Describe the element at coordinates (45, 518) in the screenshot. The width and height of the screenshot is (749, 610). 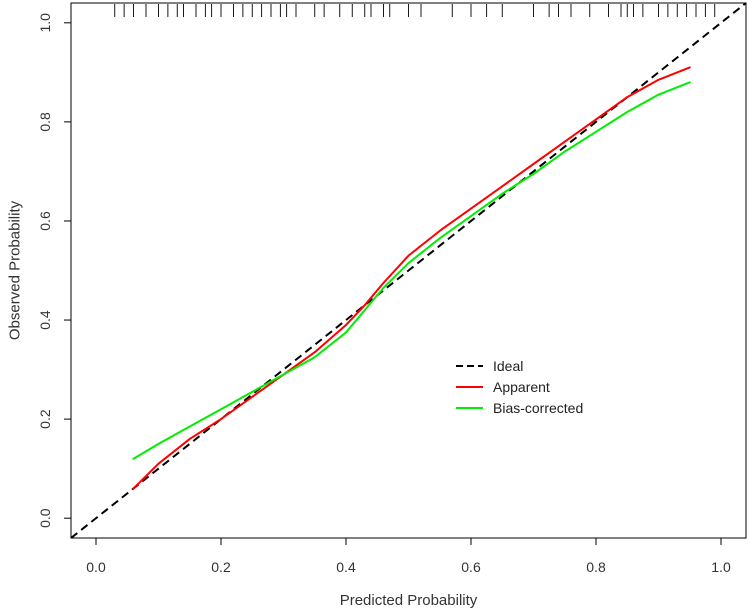
I see `y-tick-label: 0.0` at that location.